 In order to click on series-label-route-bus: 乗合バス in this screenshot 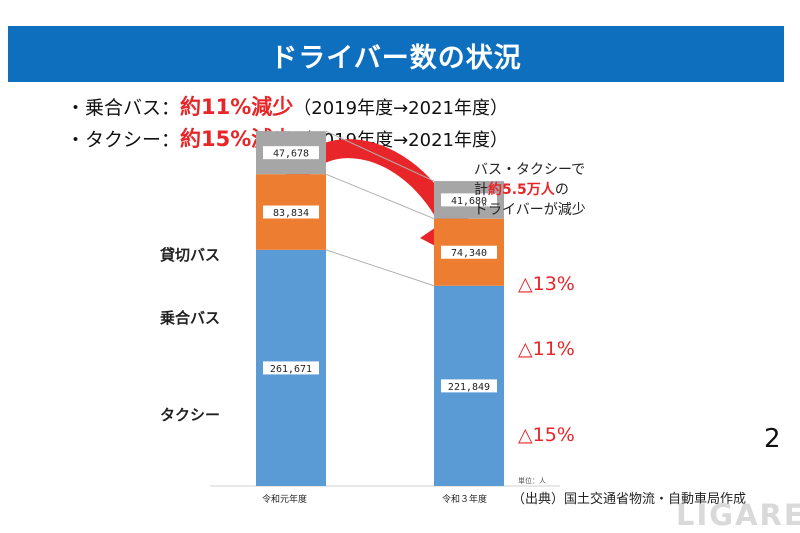, I will do `click(190, 318)`.